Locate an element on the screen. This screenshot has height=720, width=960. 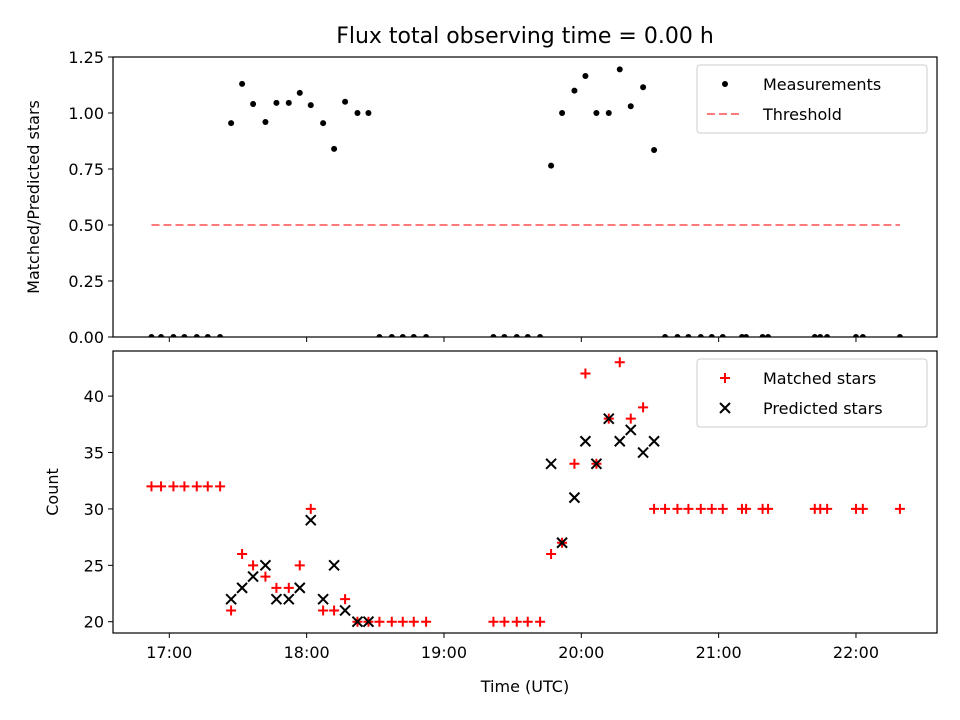
x-tick-label: 19:00 is located at coordinates (444, 652).